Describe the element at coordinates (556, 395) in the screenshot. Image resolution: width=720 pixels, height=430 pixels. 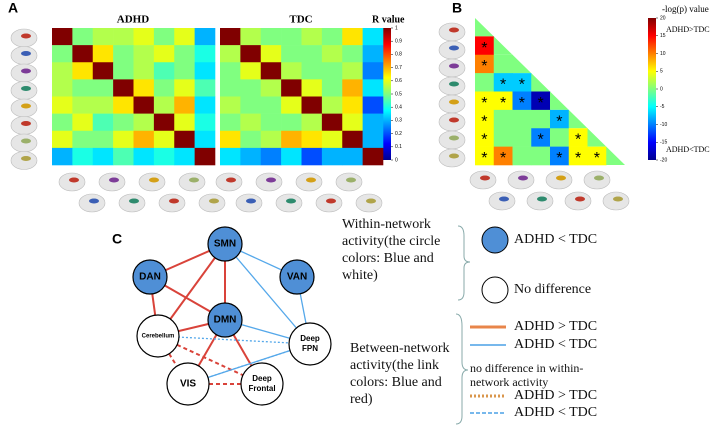
I see `legend-item: ADHD > TDC` at that location.